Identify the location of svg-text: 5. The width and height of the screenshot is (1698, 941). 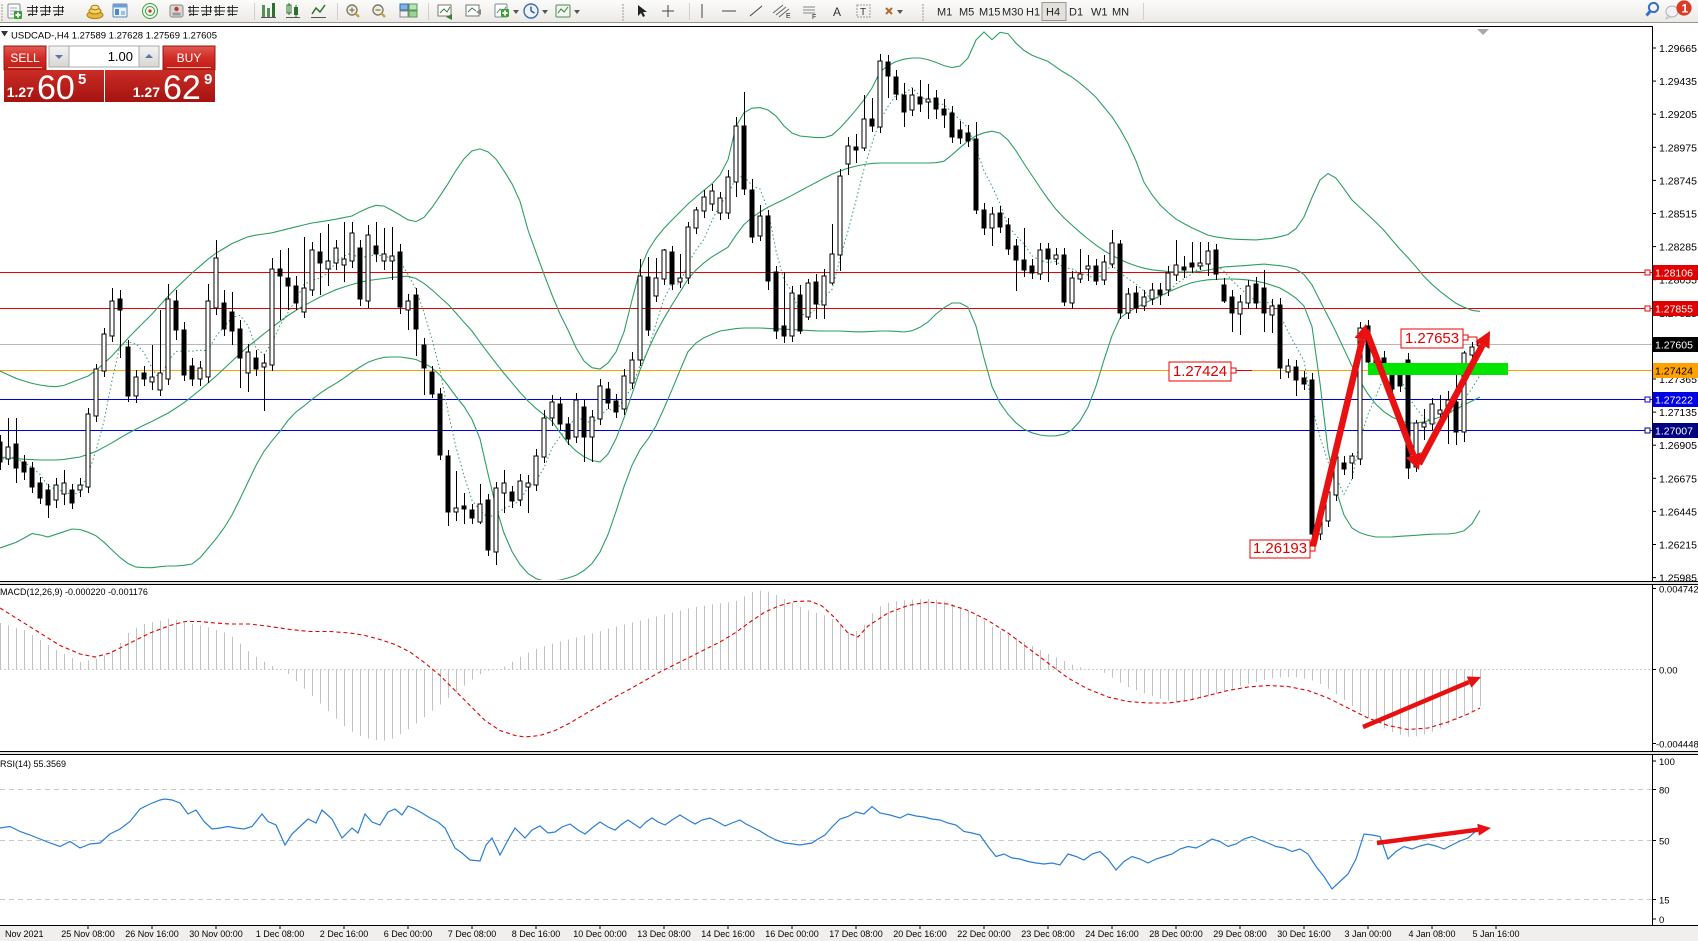
(82, 79).